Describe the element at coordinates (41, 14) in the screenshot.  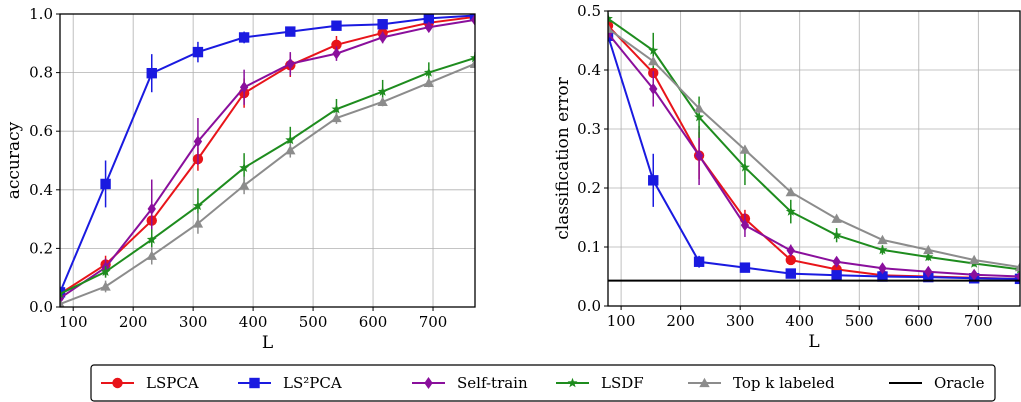
I see `y-tick-label: 1.0` at that location.